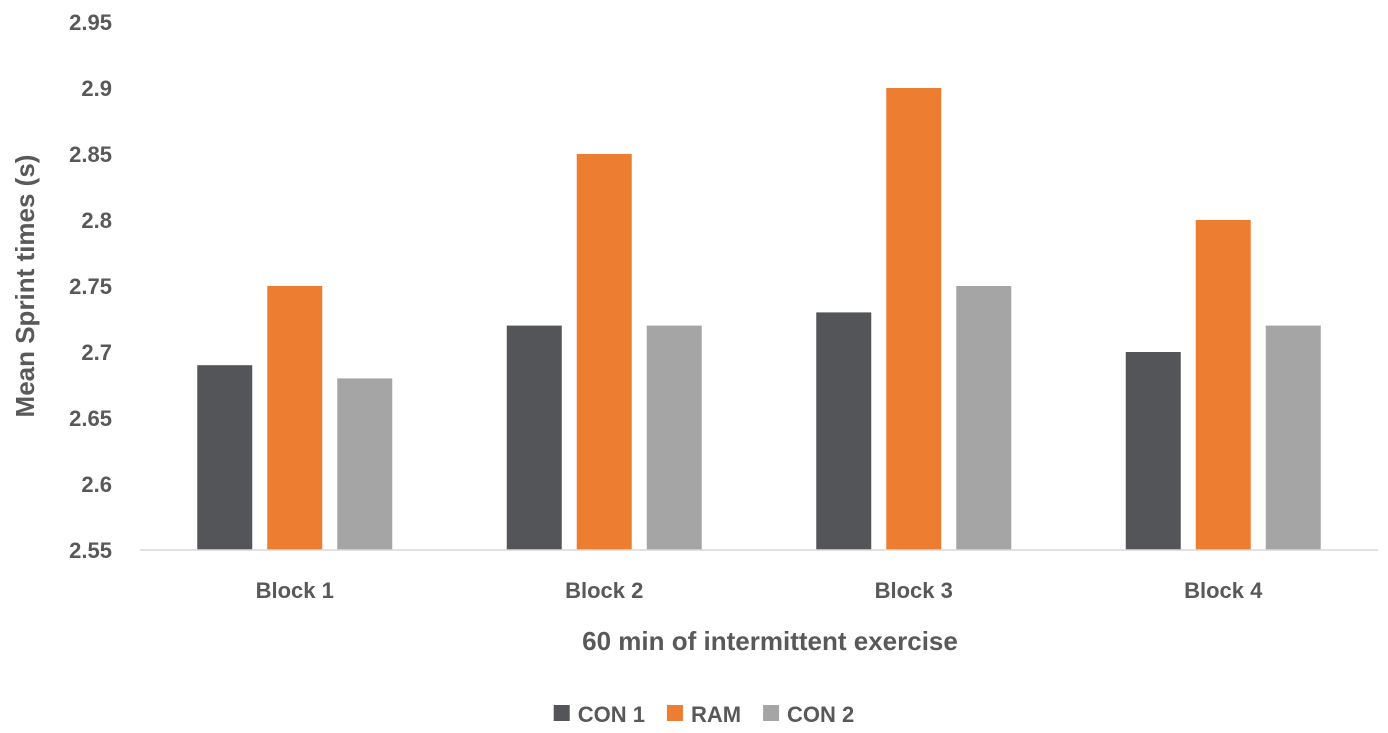 The image size is (1388, 733). What do you see at coordinates (604, 590) in the screenshot?
I see `x-tick-label: Block 2` at bounding box center [604, 590].